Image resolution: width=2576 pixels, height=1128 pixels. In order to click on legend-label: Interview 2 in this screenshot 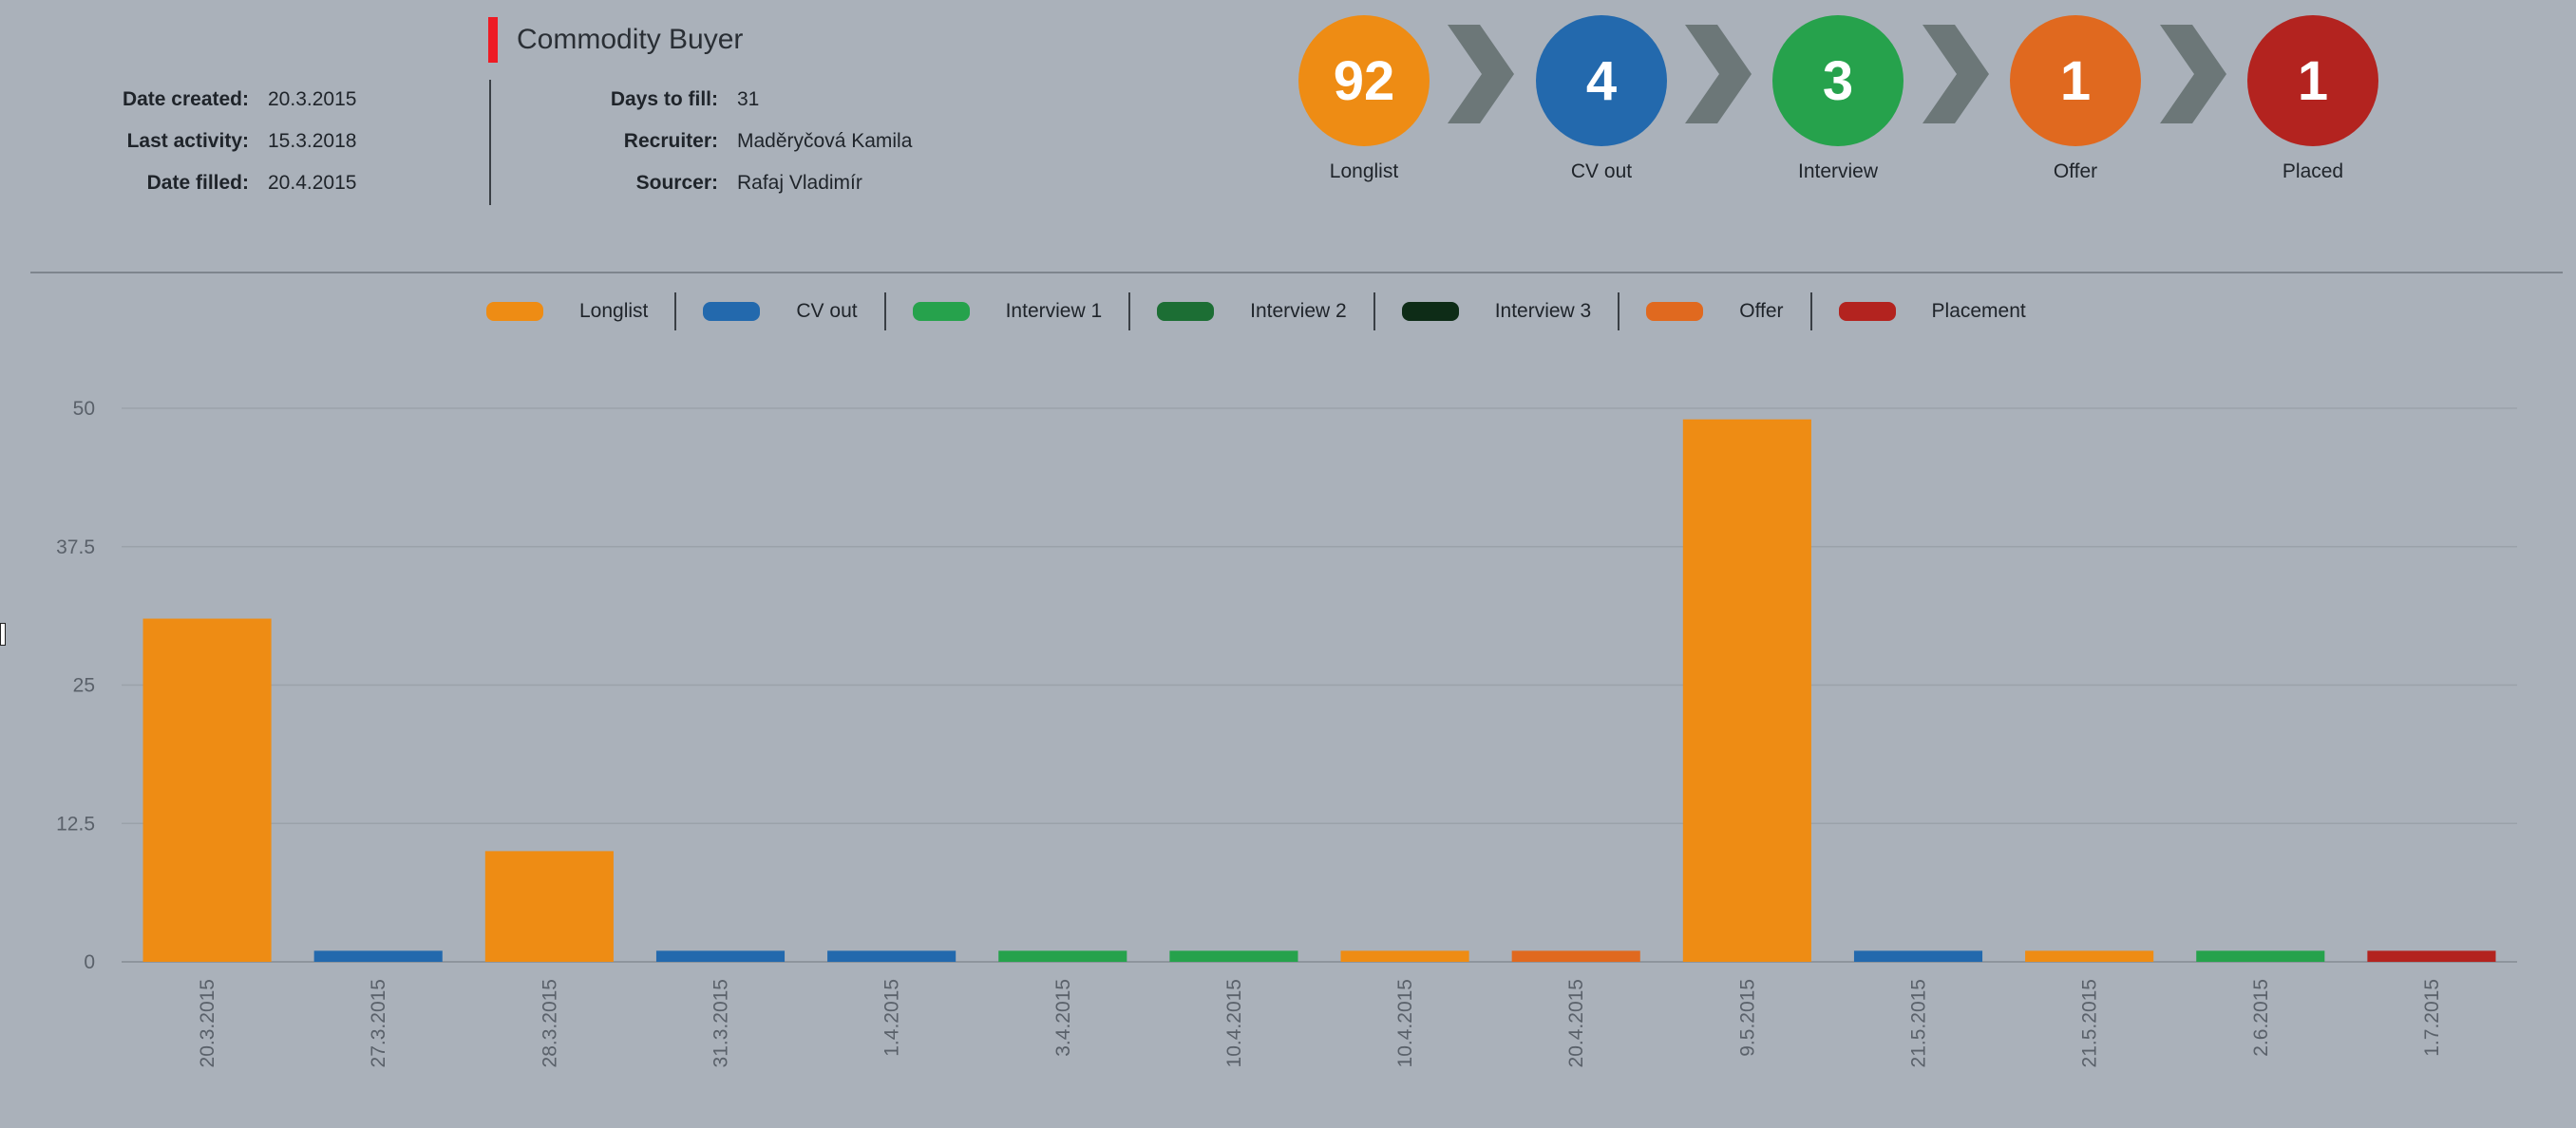, I will do `click(1298, 311)`.